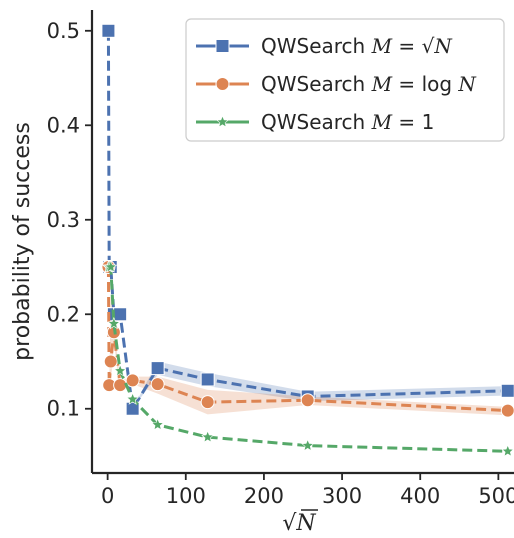  I want to click on x-tick-label: 100, so click(186, 496).